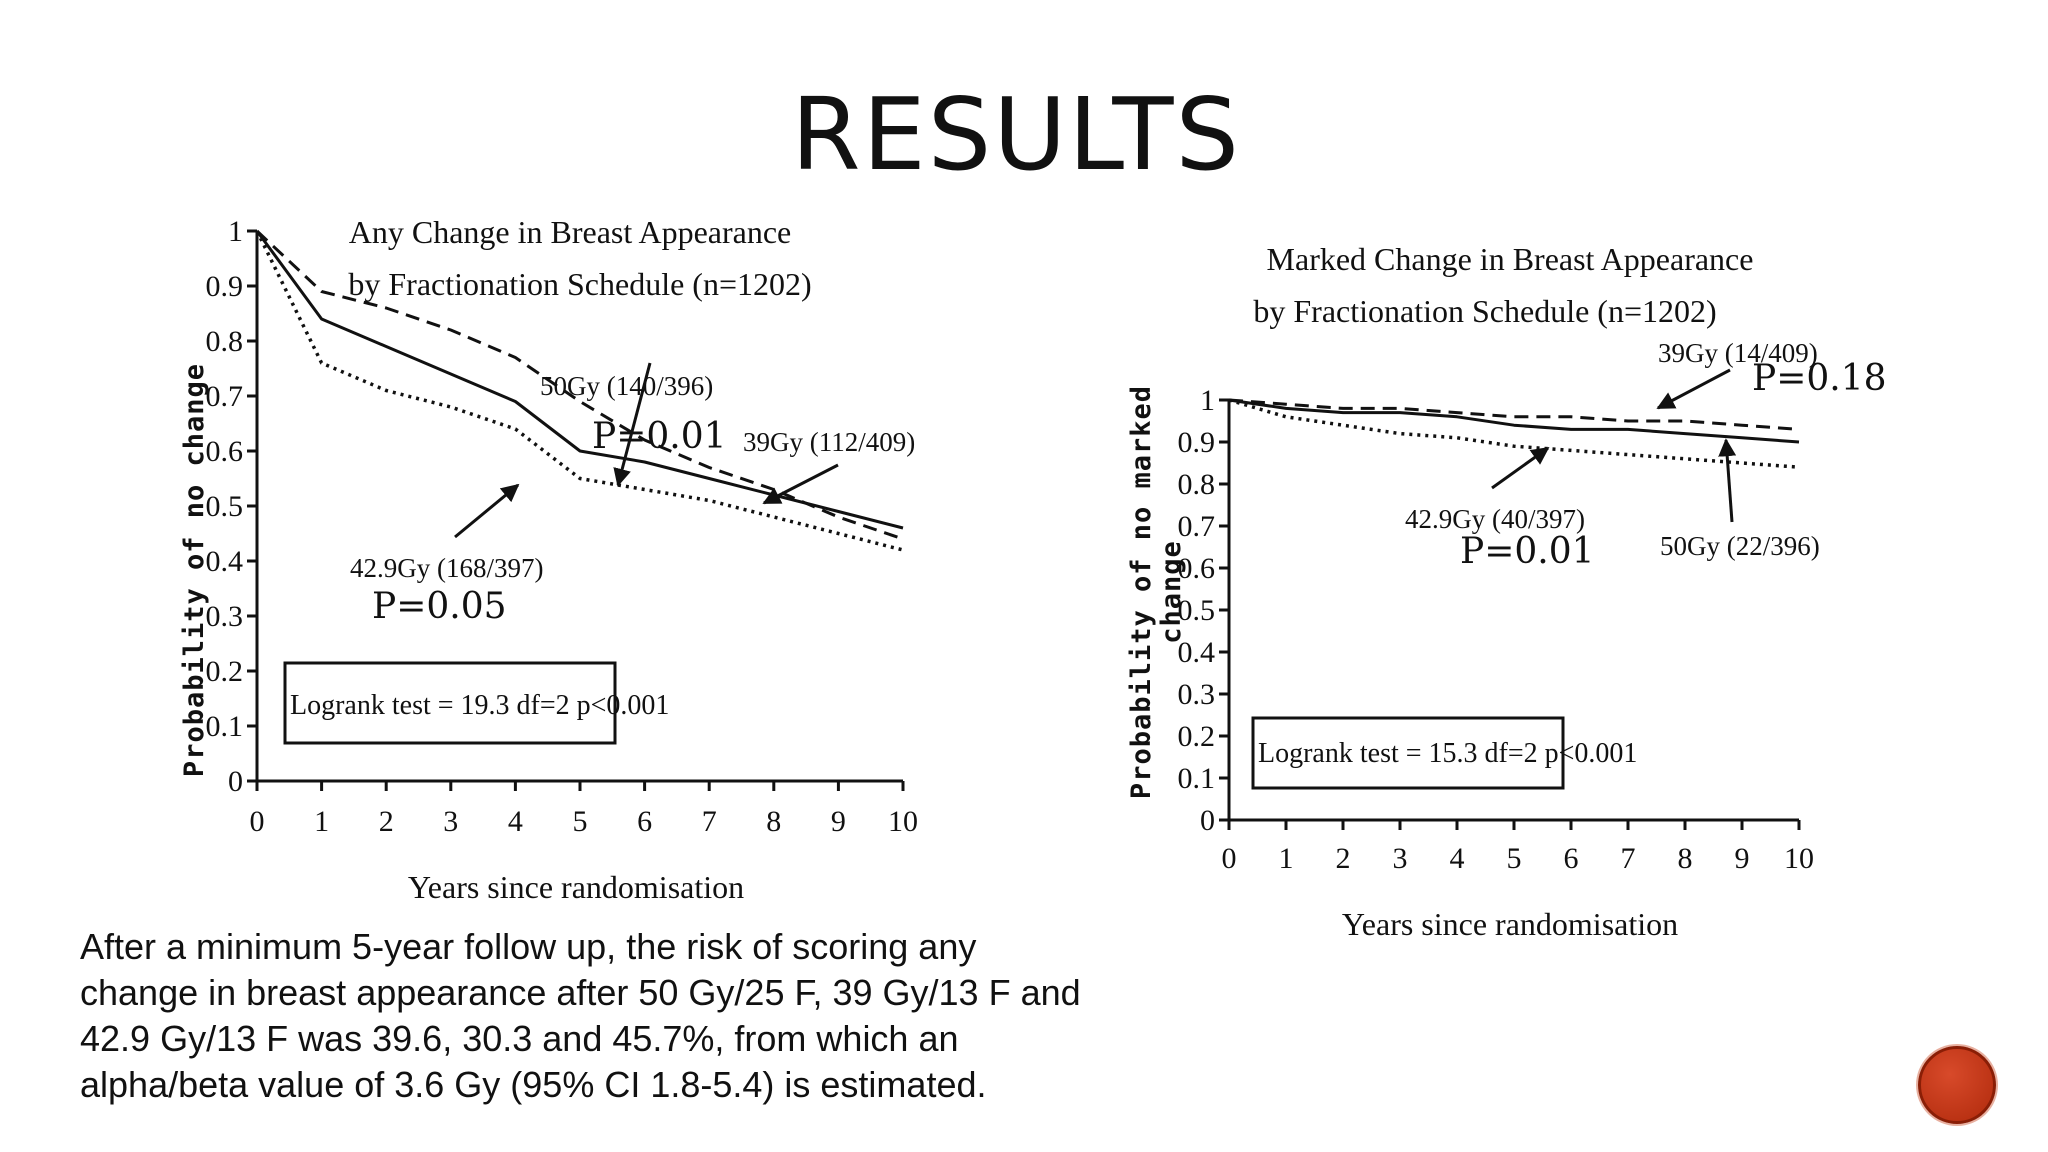 This screenshot has width=2048, height=1152. What do you see at coordinates (570, 232) in the screenshot?
I see `chart-title-line-1: Any Change in Breast Appearance` at bounding box center [570, 232].